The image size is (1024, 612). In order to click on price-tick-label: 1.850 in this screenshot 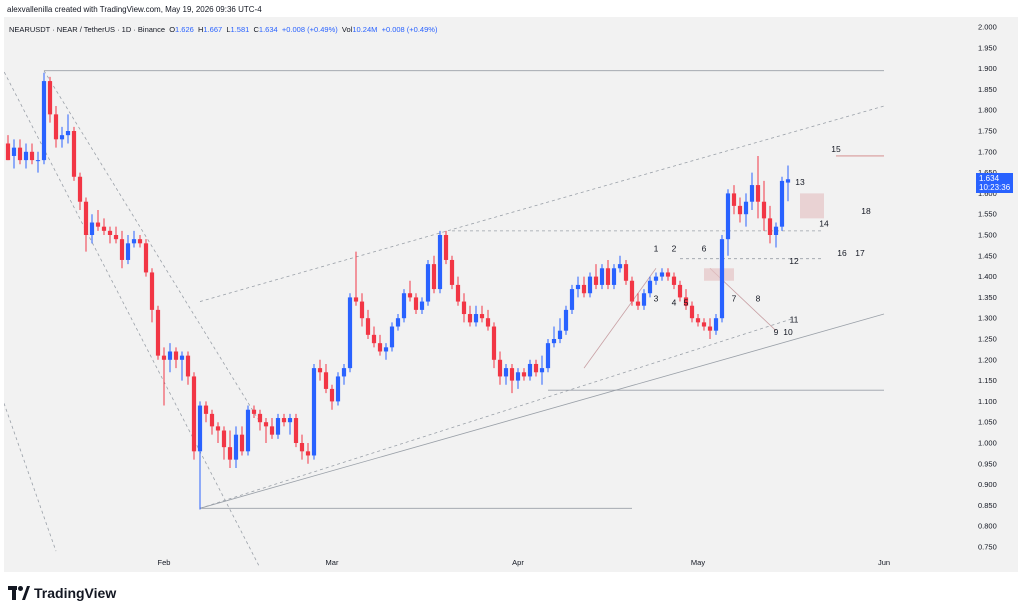, I will do `click(987, 89)`.